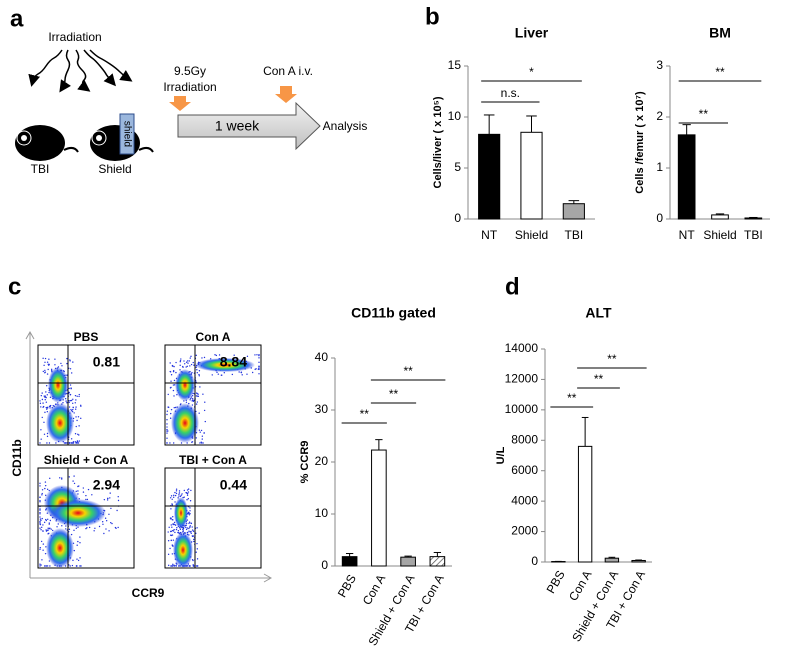 The height and width of the screenshot is (646, 787). What do you see at coordinates (659, 116) in the screenshot?
I see `y-tick-label: 2` at bounding box center [659, 116].